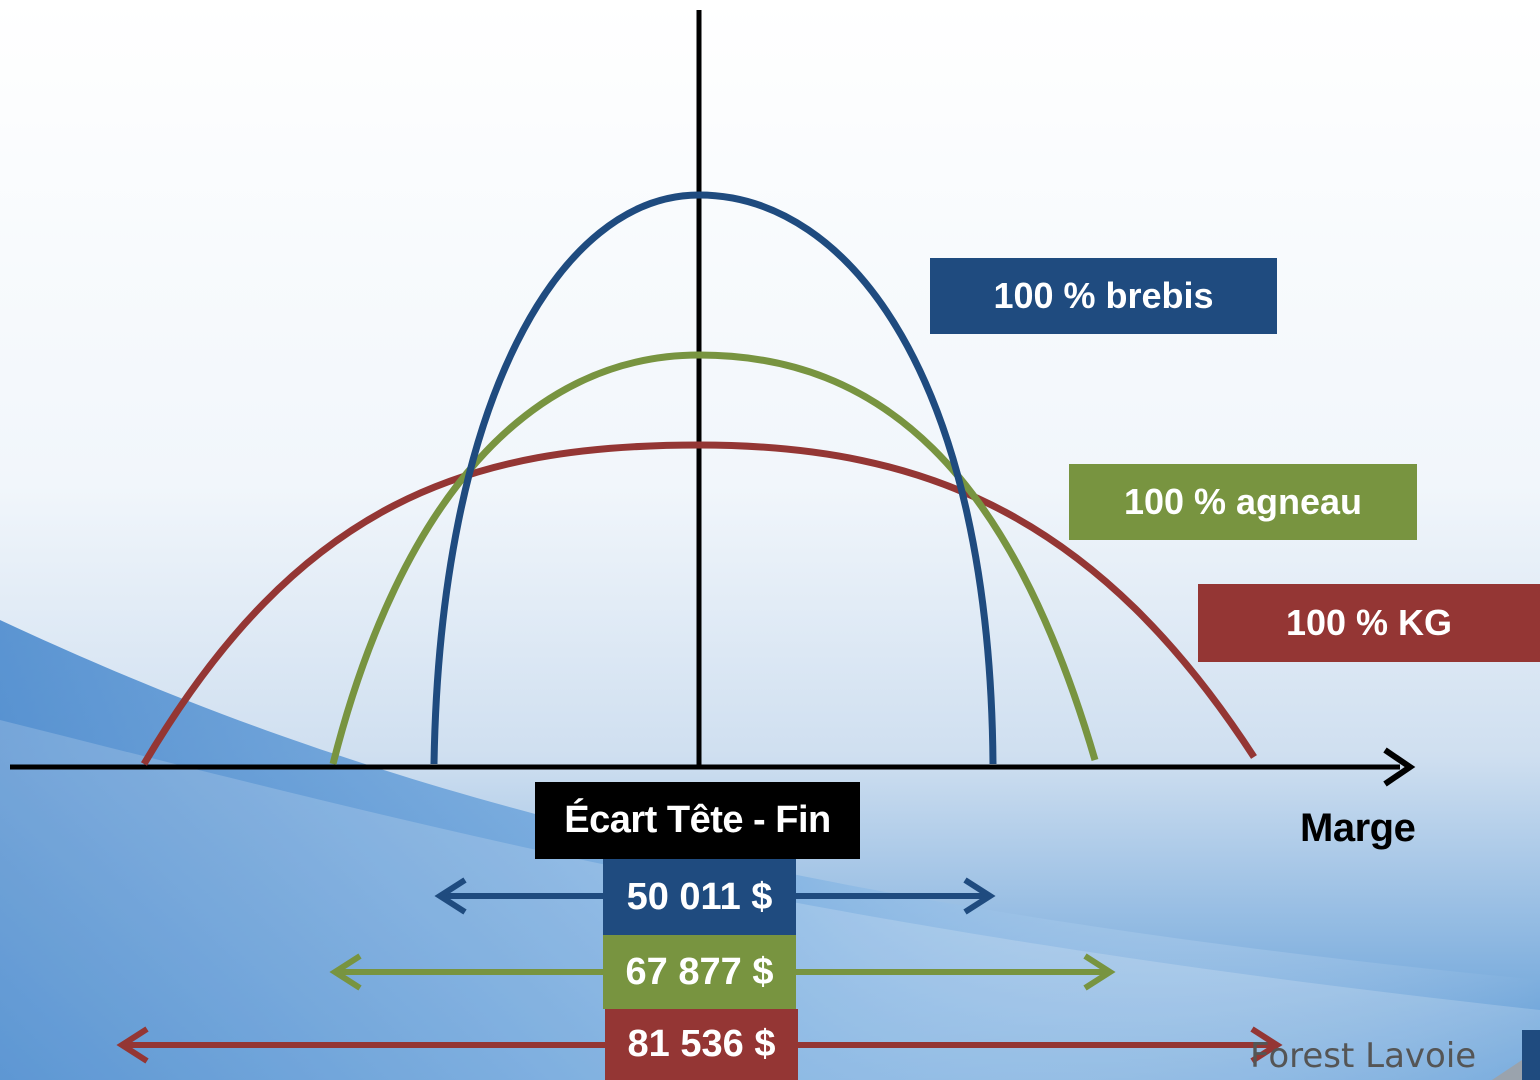 This screenshot has height=1080, width=1540. I want to click on spread-value-brebis: 50 011 $, so click(699, 897).